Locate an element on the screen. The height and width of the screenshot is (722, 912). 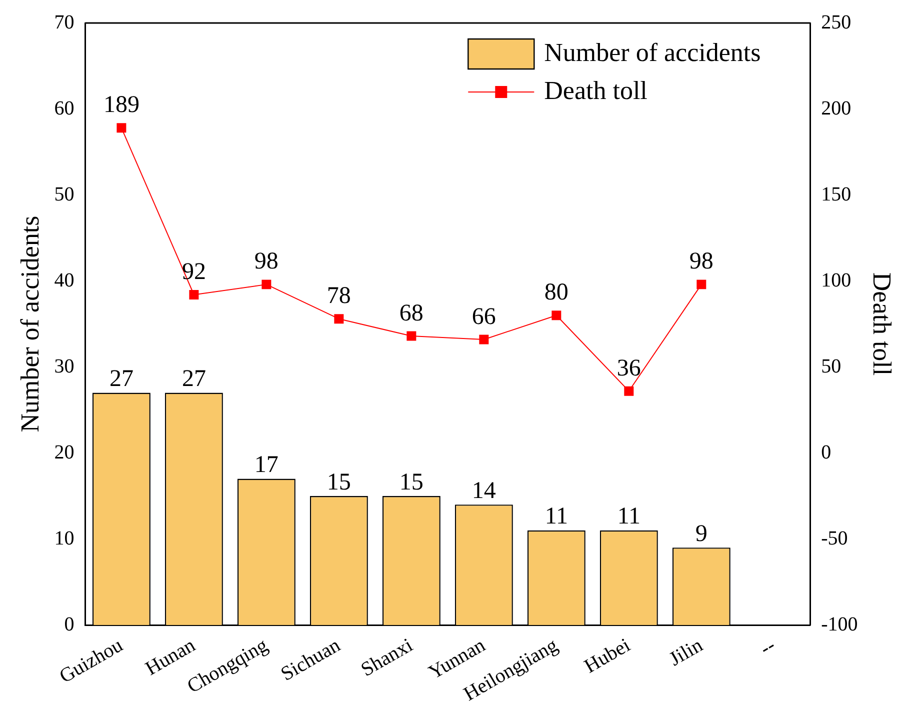
y-tick-label: 40 is located at coordinates (64, 280).